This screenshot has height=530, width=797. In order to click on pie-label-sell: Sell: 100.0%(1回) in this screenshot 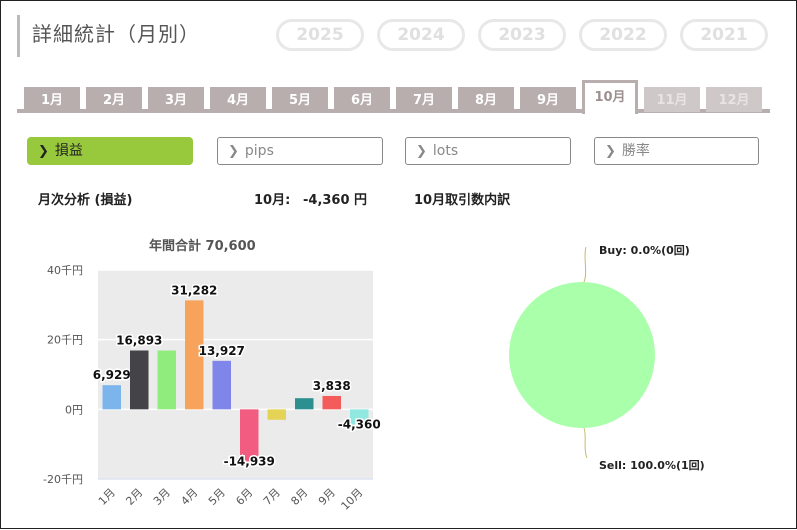, I will do `click(652, 465)`.